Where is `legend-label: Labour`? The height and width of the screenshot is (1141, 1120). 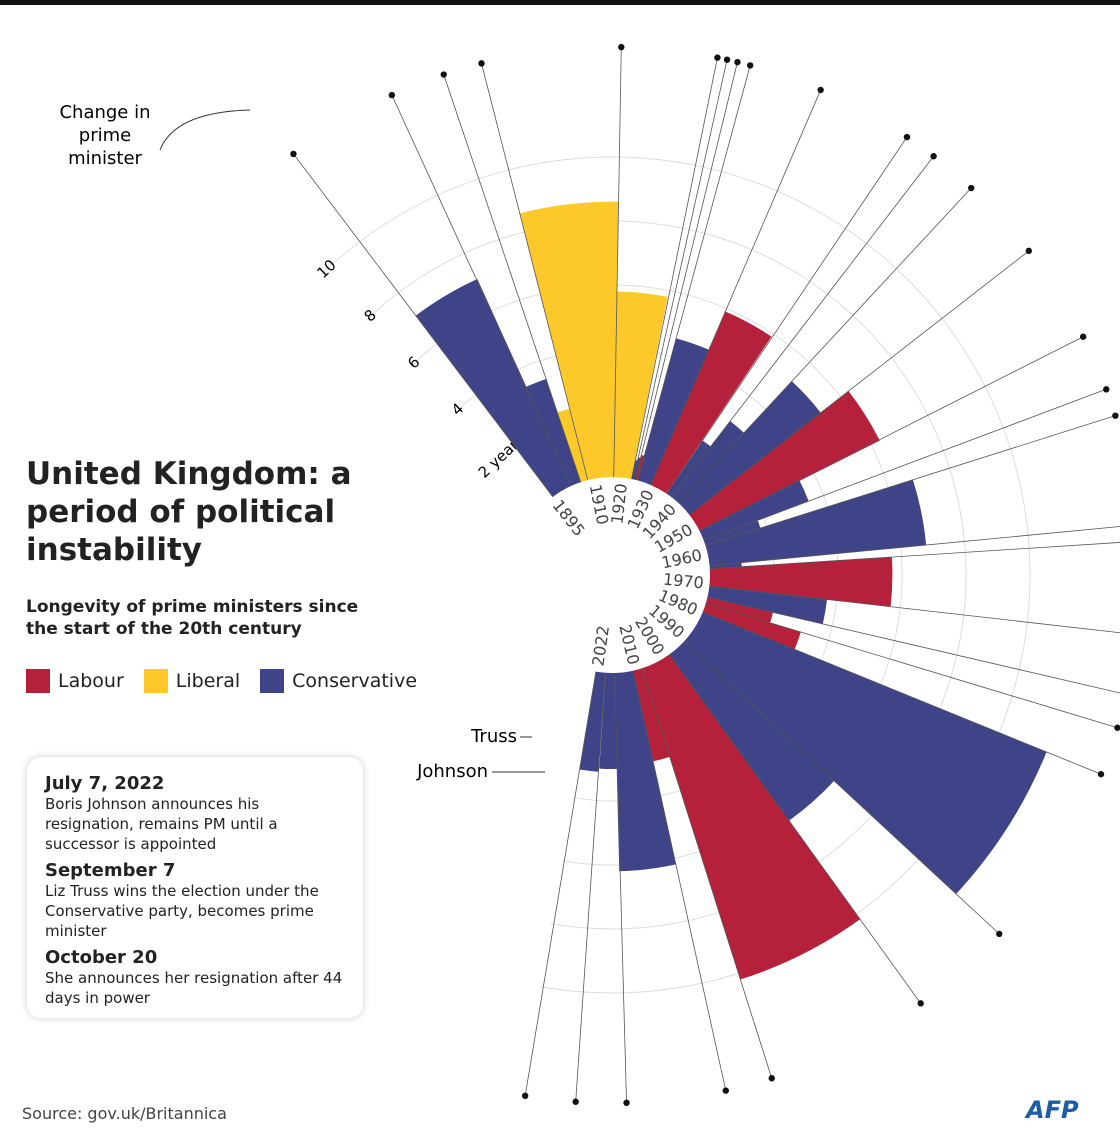 legend-label: Labour is located at coordinates (91, 681).